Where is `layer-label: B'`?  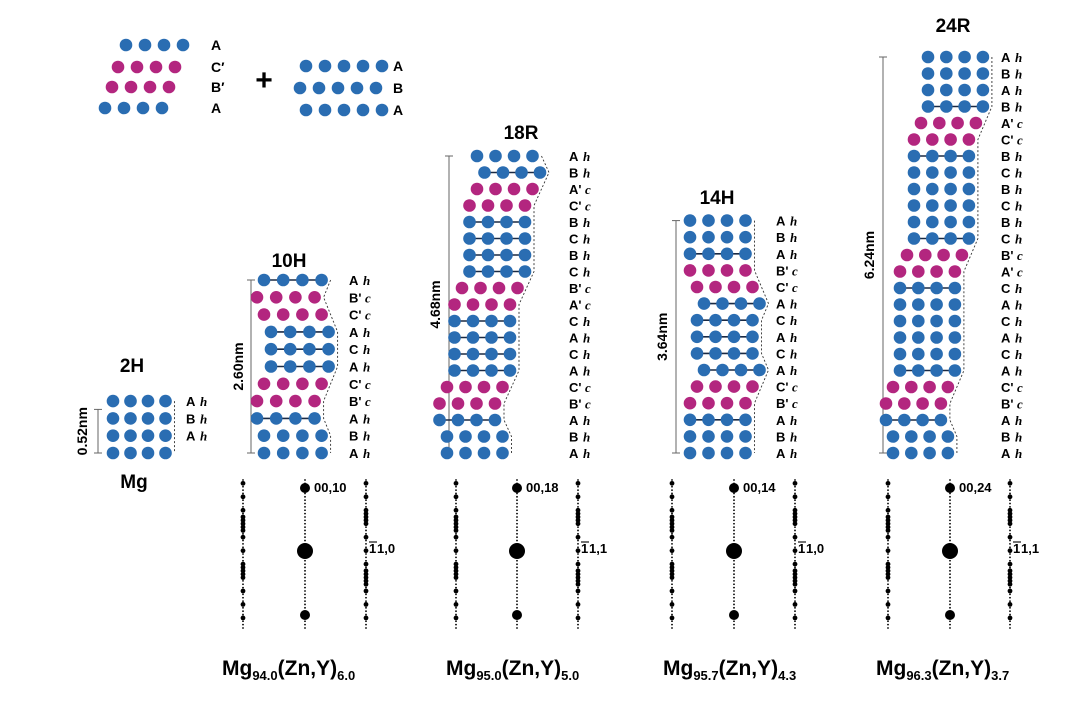 layer-label: B' is located at coordinates (355, 401).